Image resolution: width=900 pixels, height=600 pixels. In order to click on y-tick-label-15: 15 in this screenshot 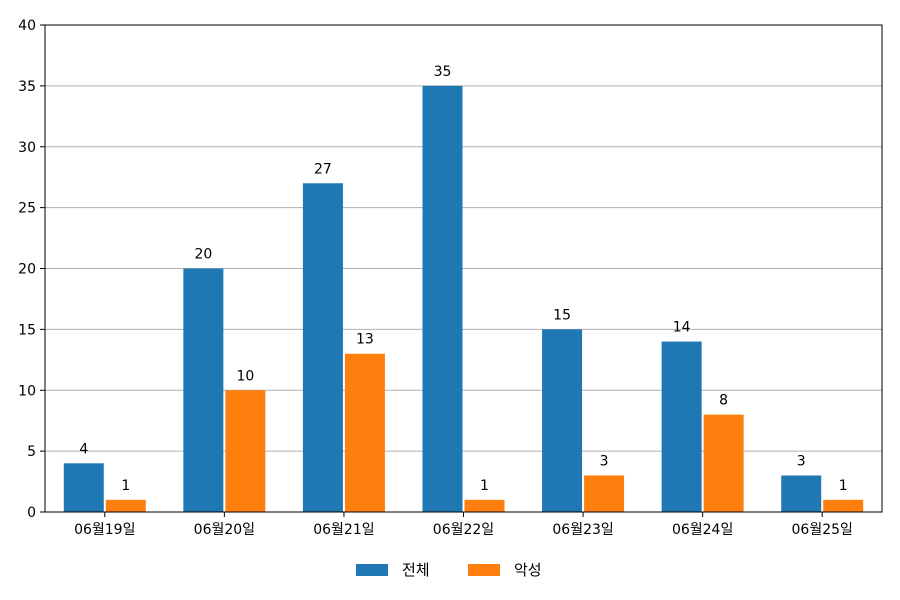, I will do `click(27, 330)`.